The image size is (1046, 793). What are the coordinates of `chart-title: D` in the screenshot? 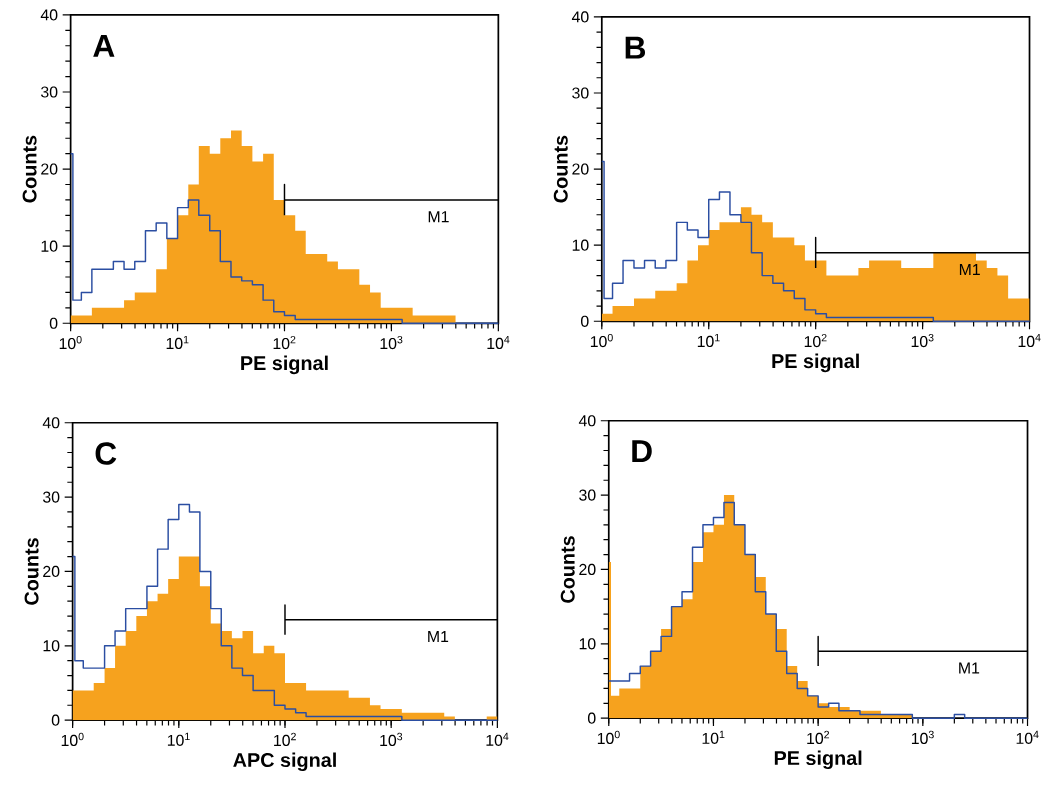 It's located at (642, 451).